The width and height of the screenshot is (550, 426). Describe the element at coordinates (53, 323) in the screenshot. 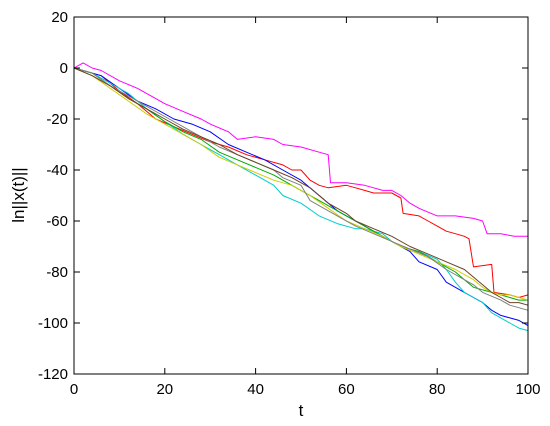

I see `y-tick-label: -100` at that location.